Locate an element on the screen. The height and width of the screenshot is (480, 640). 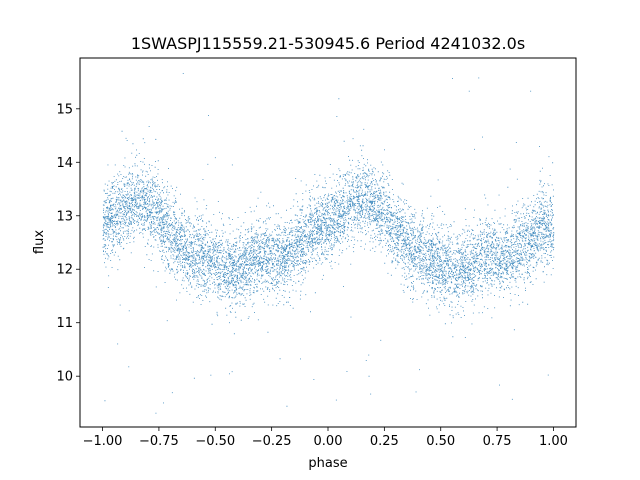
x-axis: −1.00 −0.75 −0.50 −0.25 0.00 0.25 0.50 0.75 1.00 is located at coordinates (325, 438).